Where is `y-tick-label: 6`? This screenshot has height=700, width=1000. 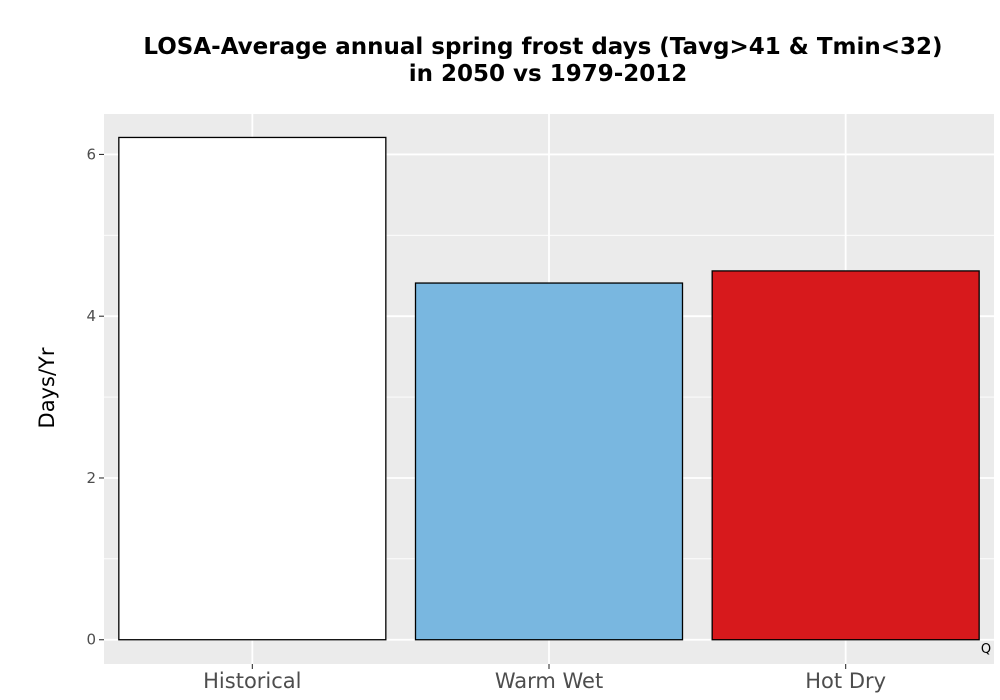
y-tick-label: 6 is located at coordinates (91, 154).